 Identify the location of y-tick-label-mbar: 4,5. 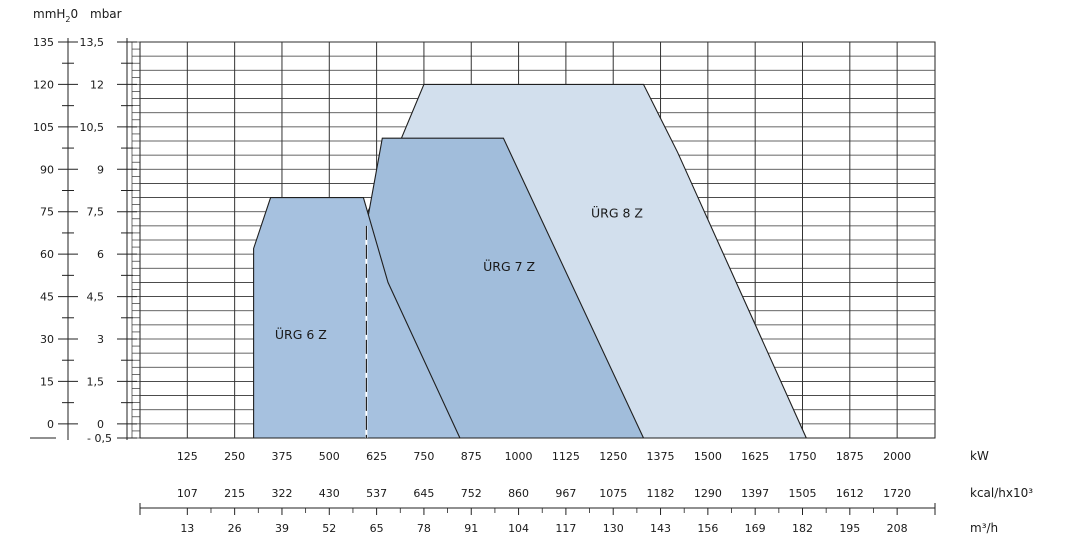
(96, 297).